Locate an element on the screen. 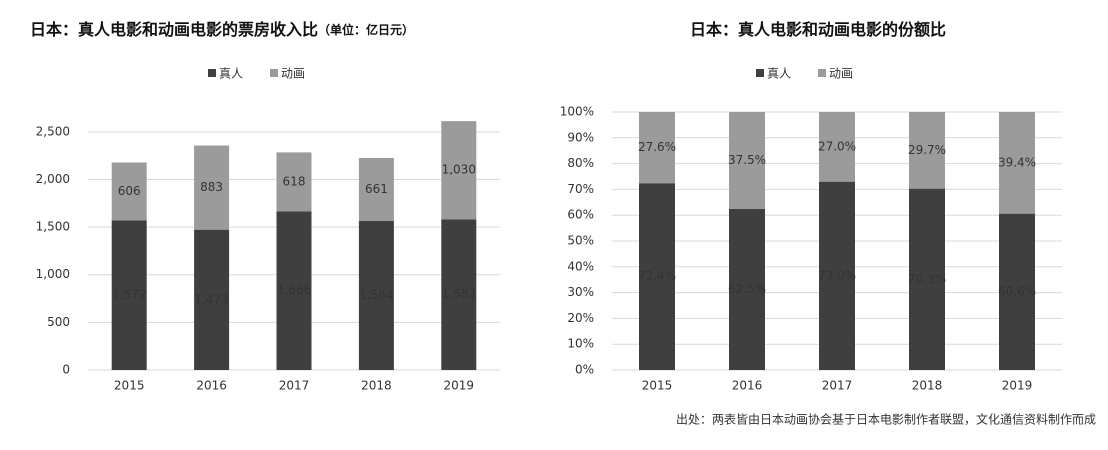 This screenshot has width=1108, height=450. chart-title: 日本：真人电影和动画电影的票房收入比（单位：亿日元） is located at coordinates (222, 29).